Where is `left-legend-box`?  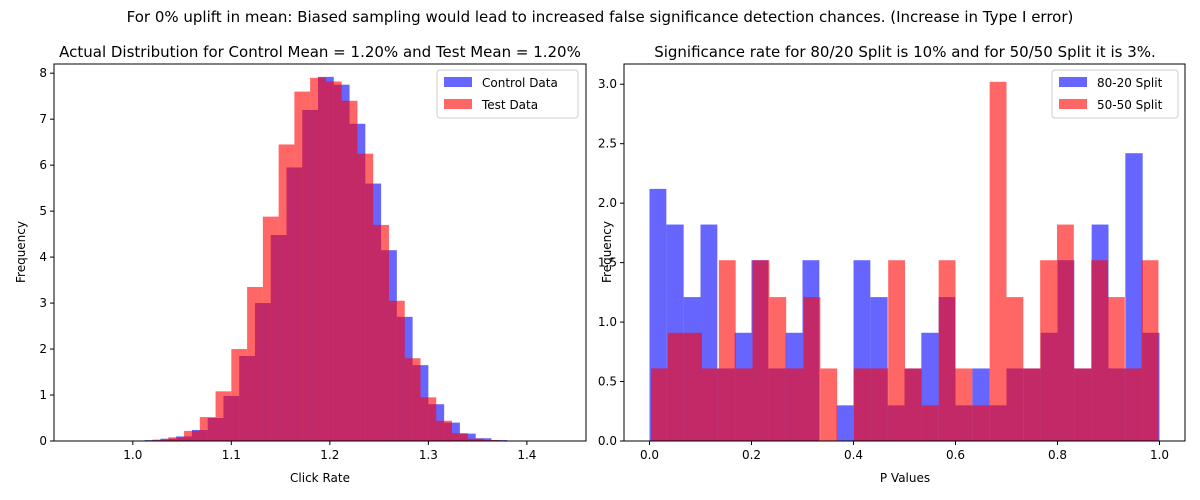 left-legend-box is located at coordinates (507, 94).